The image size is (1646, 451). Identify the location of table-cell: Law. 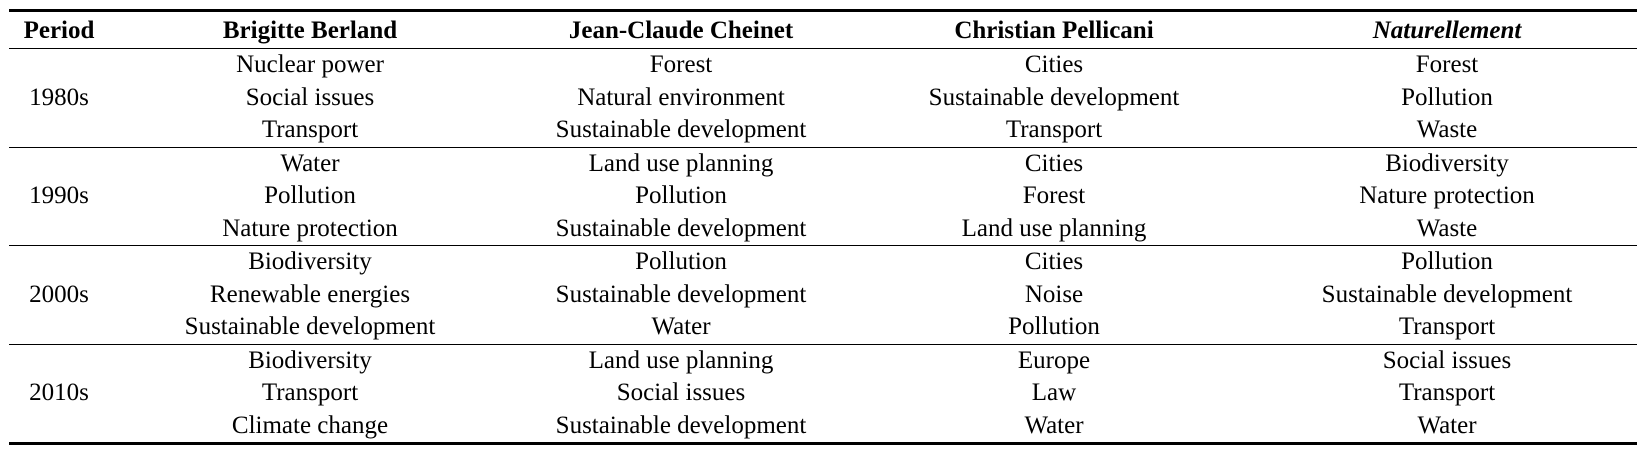
(1054, 392).